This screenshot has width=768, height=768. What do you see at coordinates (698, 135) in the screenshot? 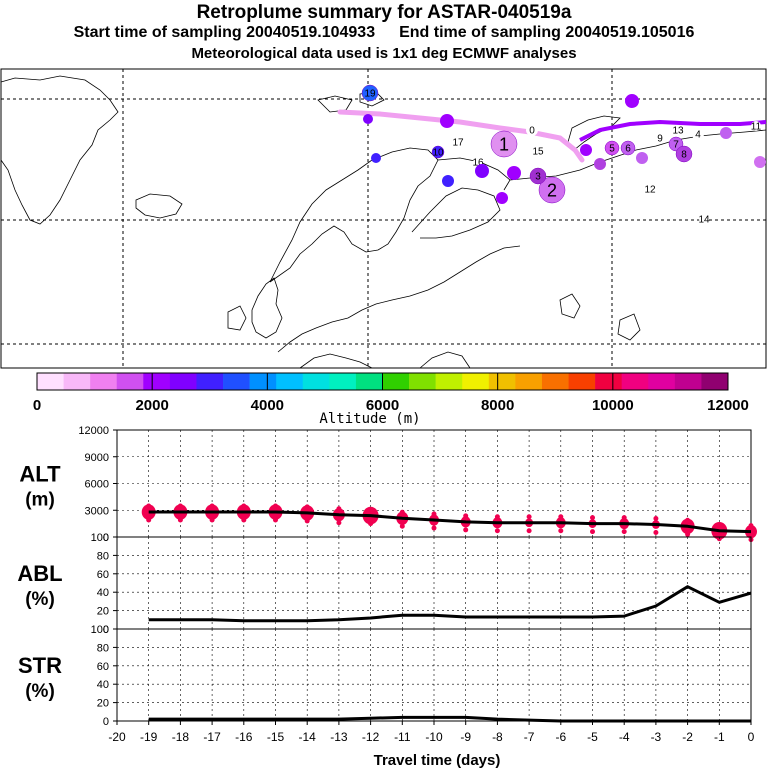
I see `cluster-label: 4` at bounding box center [698, 135].